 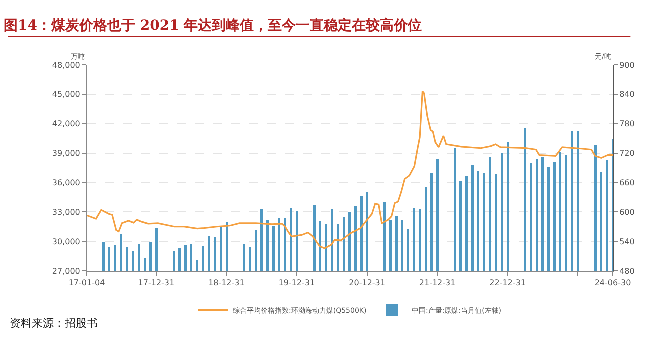 I want to click on y-tick-label: 27,000, so click(x=66, y=271).